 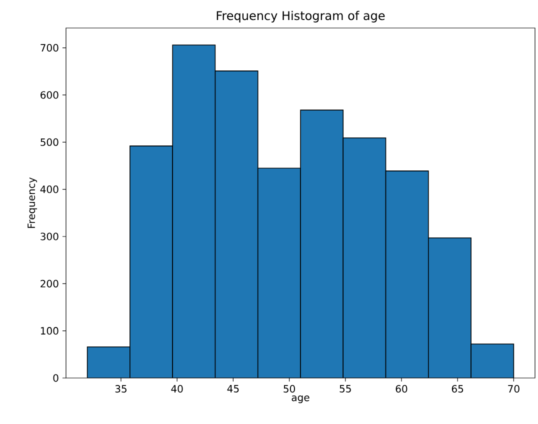 What do you see at coordinates (49, 95) in the screenshot?
I see `y-tick-label: 600` at bounding box center [49, 95].